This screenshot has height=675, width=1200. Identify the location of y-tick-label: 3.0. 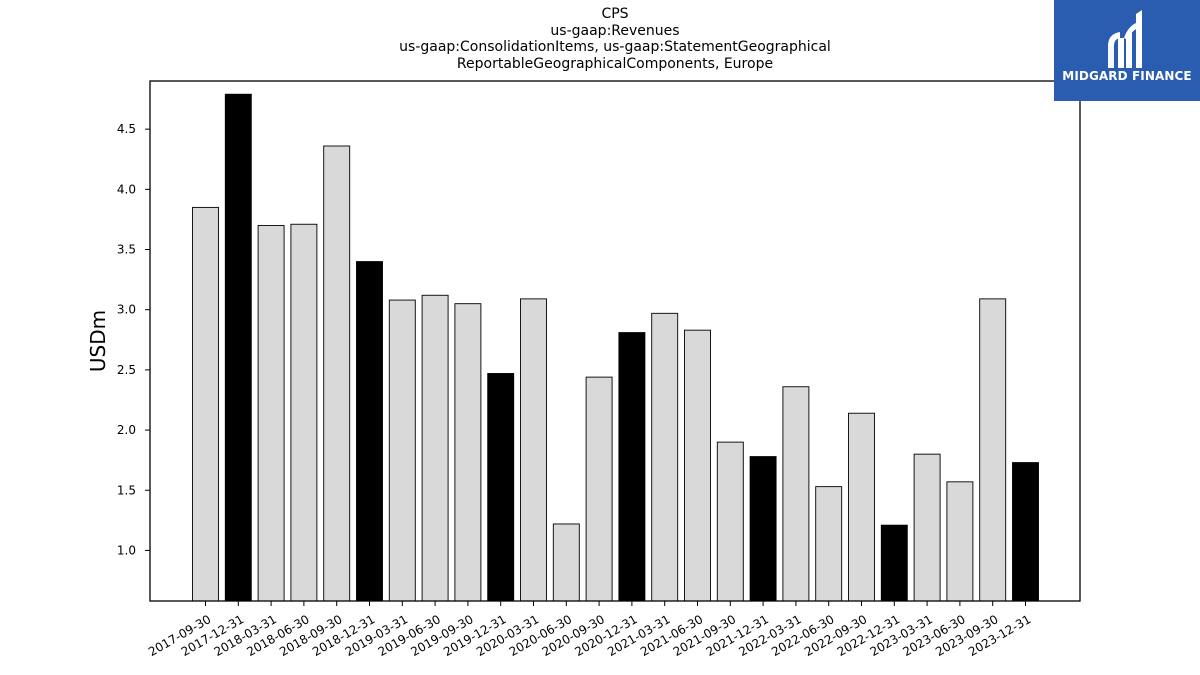
(126, 310).